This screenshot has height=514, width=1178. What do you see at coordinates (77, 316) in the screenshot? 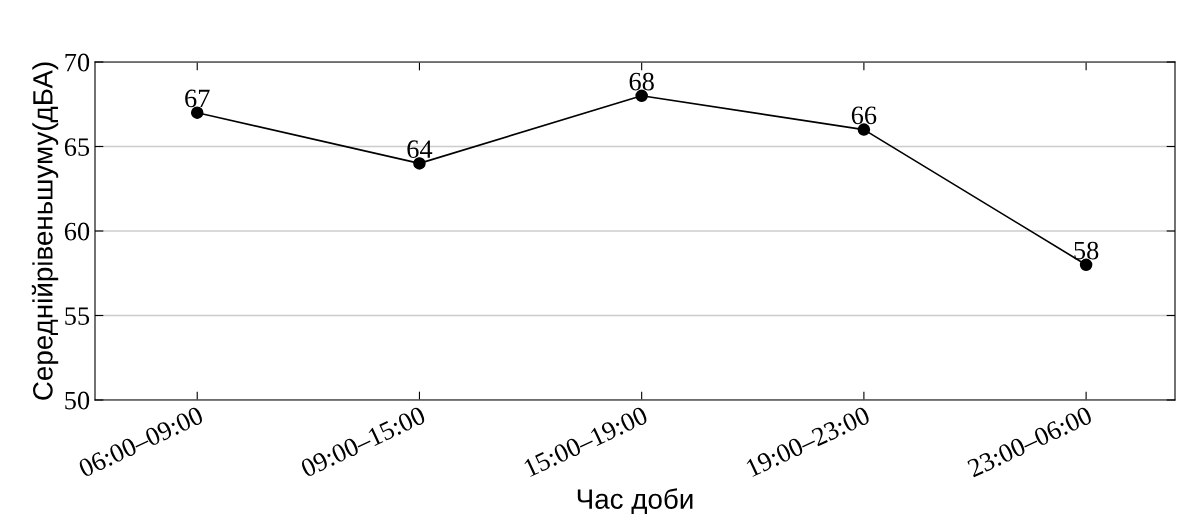
I see `y-tick-label: 55` at bounding box center [77, 316].